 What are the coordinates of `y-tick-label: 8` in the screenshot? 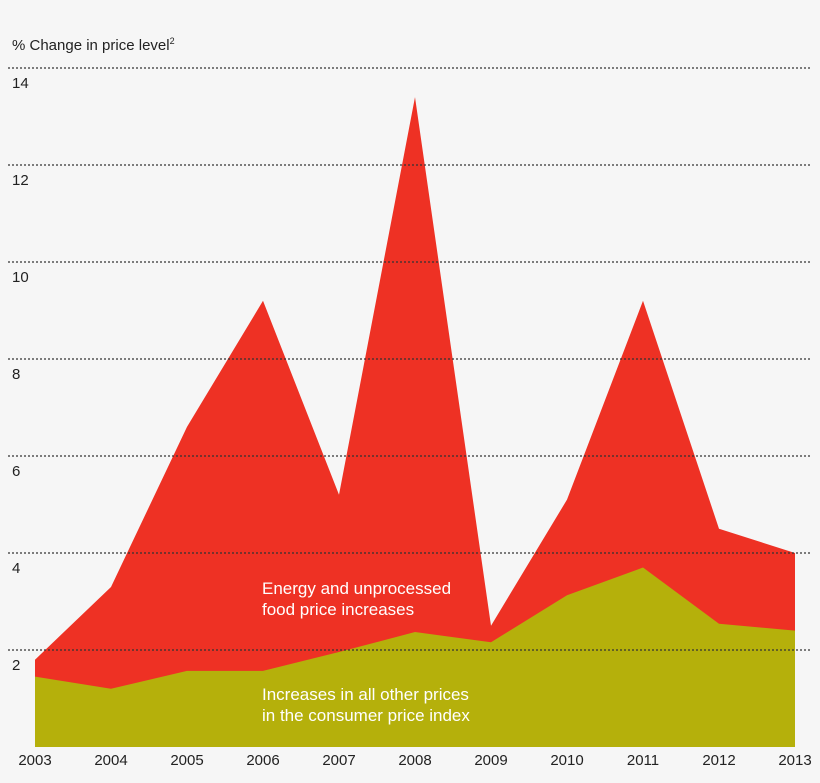 It's located at (16, 374).